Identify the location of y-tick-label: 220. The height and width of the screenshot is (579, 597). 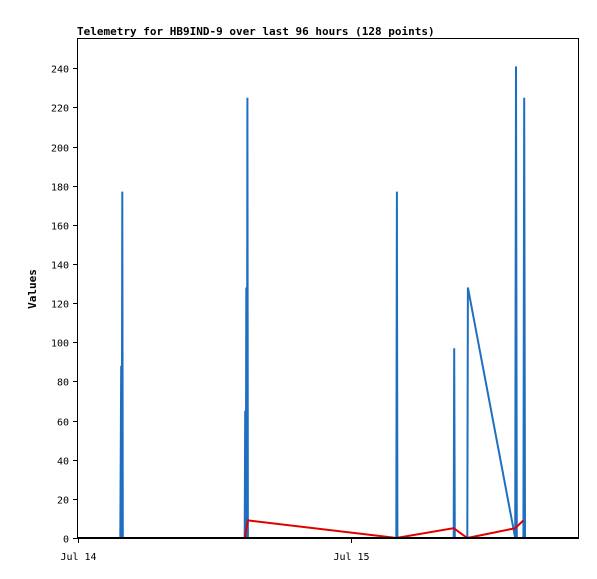
(60, 109).